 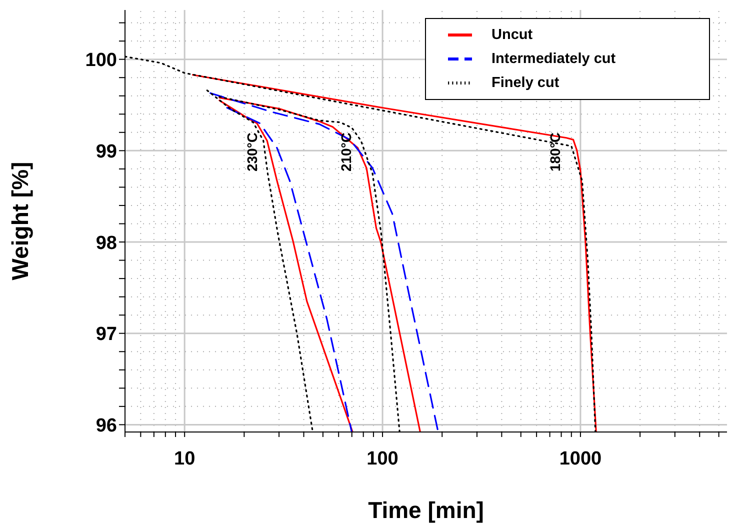 What do you see at coordinates (106, 425) in the screenshot?
I see `y-tick-label: 96` at bounding box center [106, 425].